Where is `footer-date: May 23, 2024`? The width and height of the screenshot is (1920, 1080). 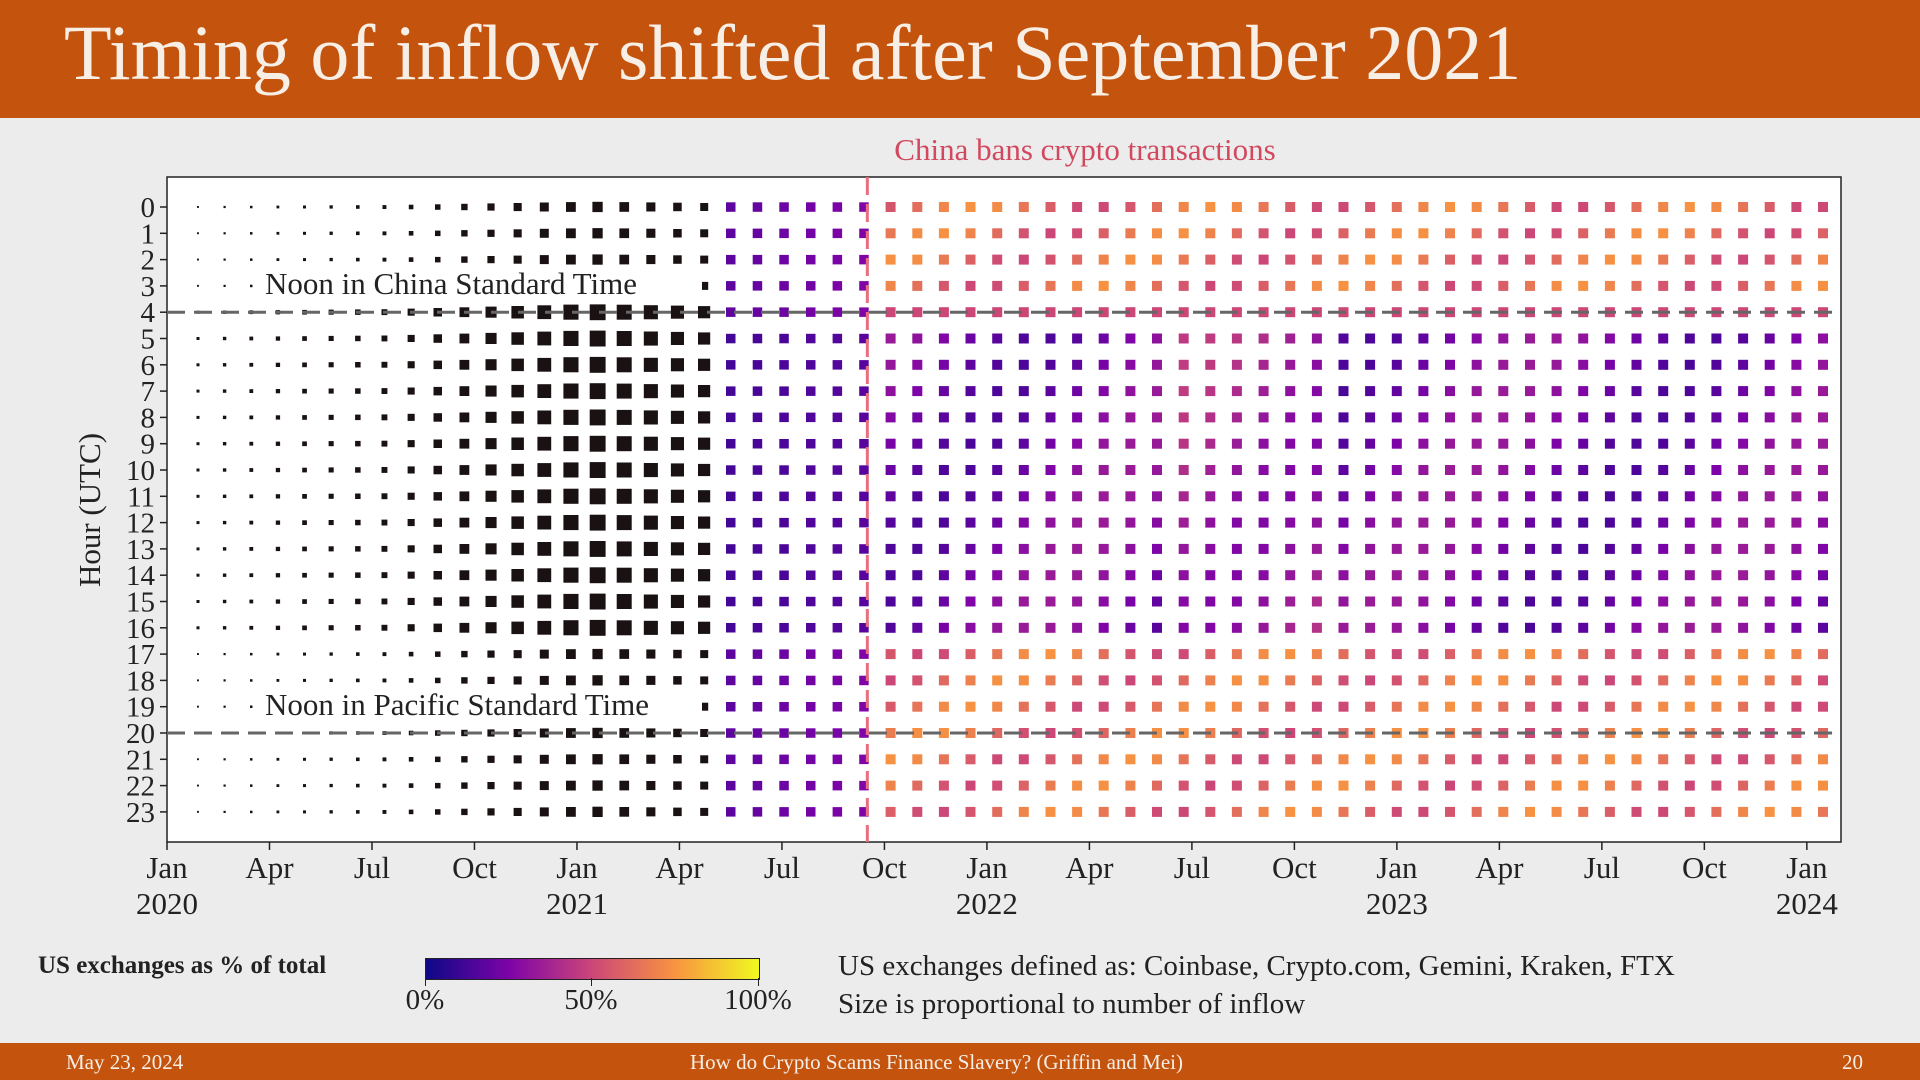 footer-date: May 23, 2024 is located at coordinates (125, 1062).